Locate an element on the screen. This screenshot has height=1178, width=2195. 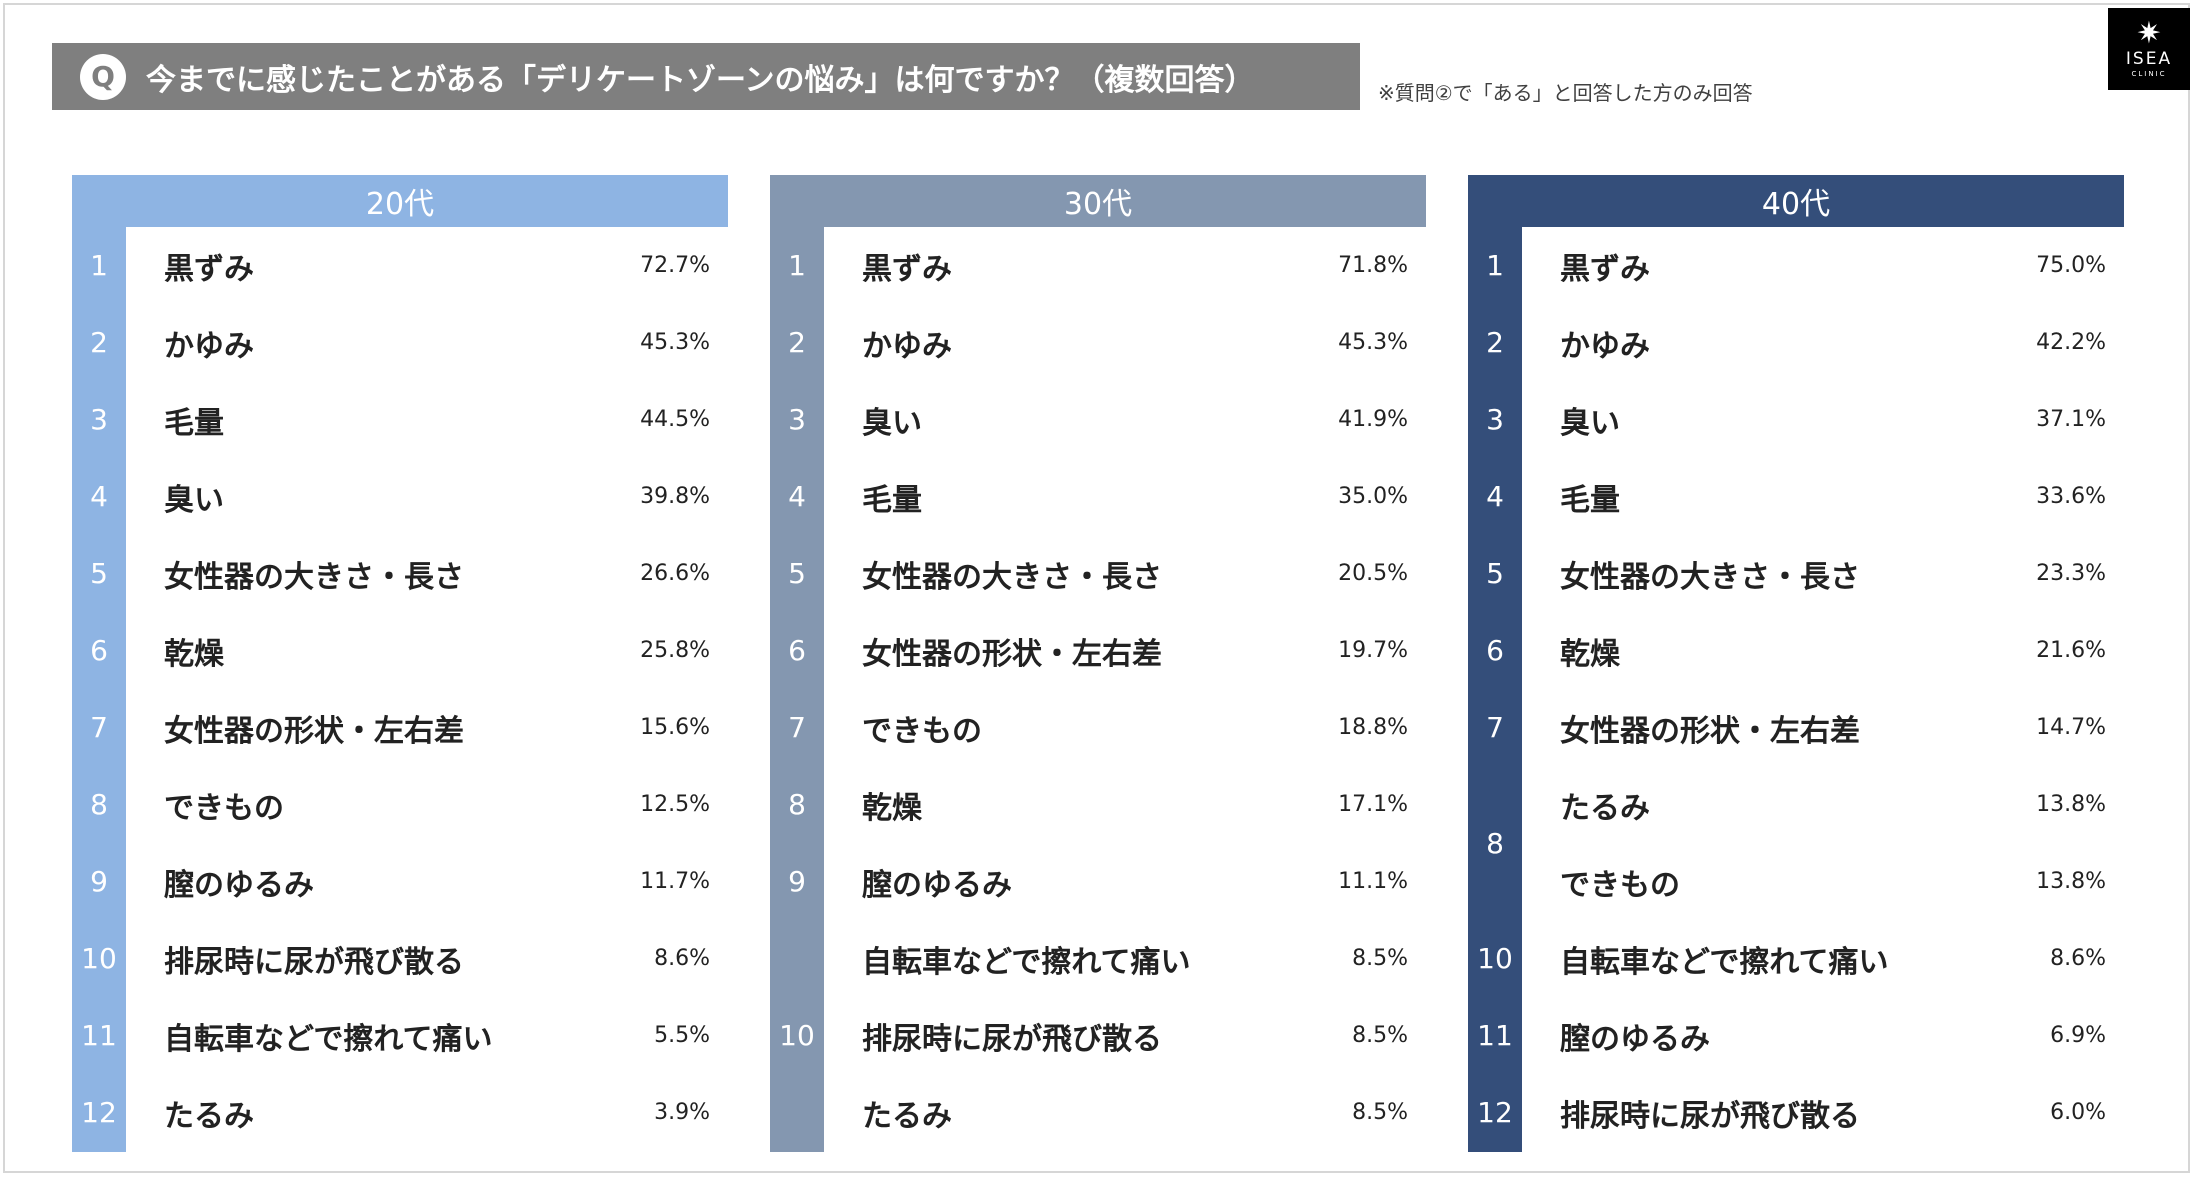
table-row: 11 自転車などで擦れて痛い 5.5% is located at coordinates (400, 1035).